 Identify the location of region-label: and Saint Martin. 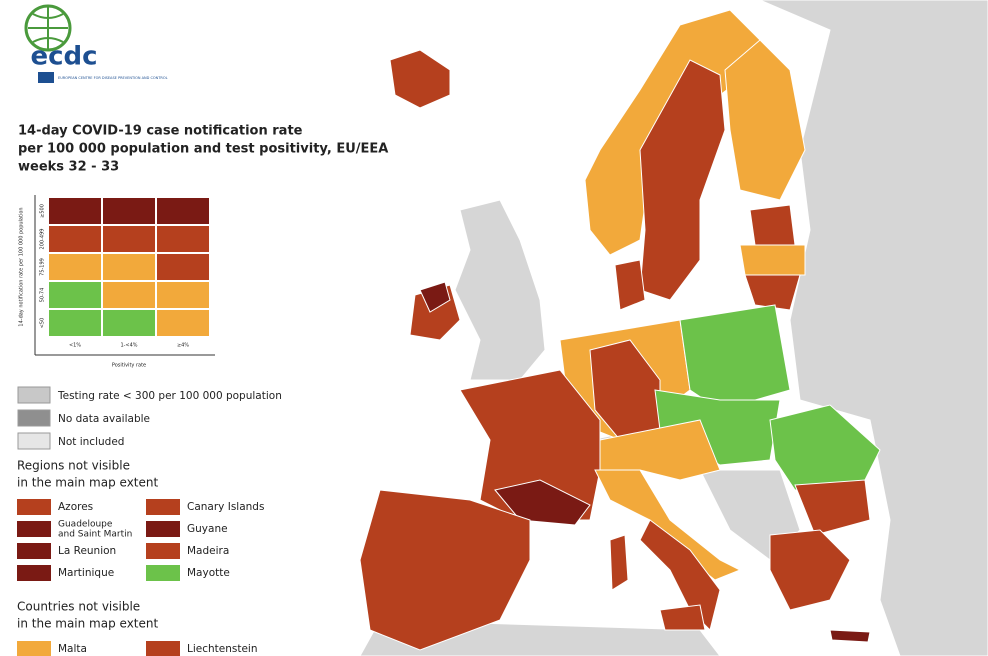
(95, 535).